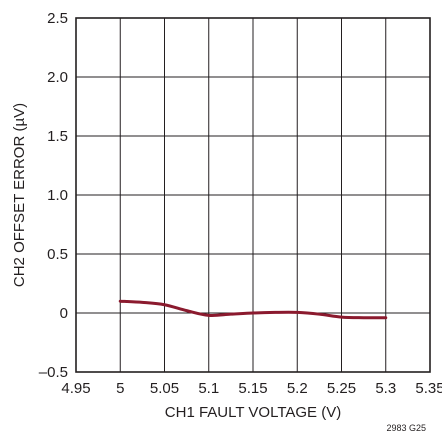 Image resolution: width=442 pixels, height=438 pixels. What do you see at coordinates (253, 412) in the screenshot?
I see `x-axis-title: CH1 FAULT VOLTAGE (V)` at bounding box center [253, 412].